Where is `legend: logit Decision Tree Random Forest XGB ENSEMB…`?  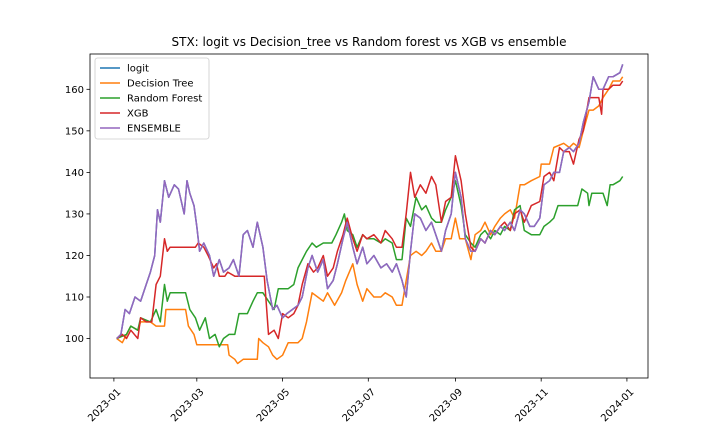 legend: logit Decision Tree Random Forest XGB ENSEMB… is located at coordinates (152, 98).